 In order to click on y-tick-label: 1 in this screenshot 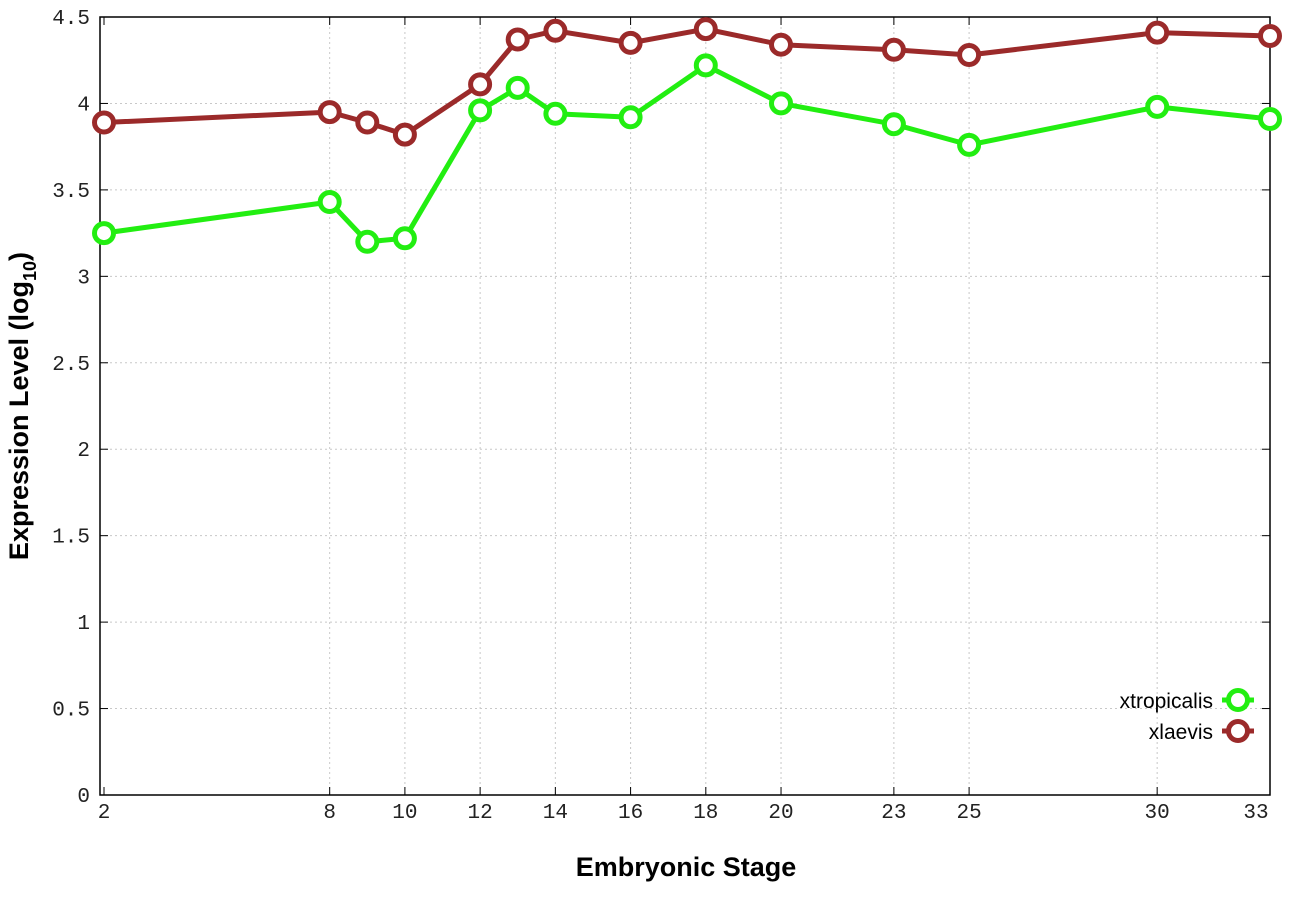, I will do `click(83, 624)`.